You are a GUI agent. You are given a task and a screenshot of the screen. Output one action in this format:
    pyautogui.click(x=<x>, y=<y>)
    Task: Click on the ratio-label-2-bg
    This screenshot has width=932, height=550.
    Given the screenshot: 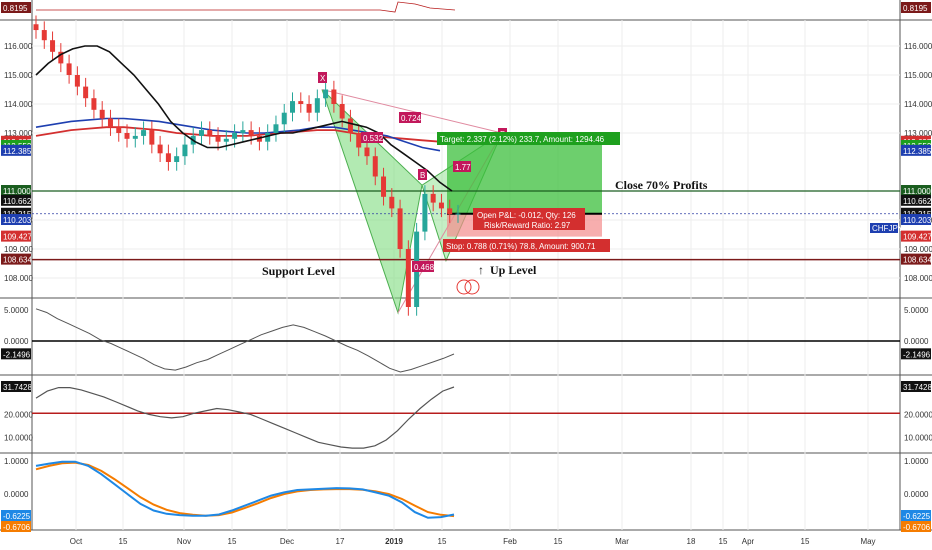 What is the action you would take?
    pyautogui.click(x=372, y=137)
    